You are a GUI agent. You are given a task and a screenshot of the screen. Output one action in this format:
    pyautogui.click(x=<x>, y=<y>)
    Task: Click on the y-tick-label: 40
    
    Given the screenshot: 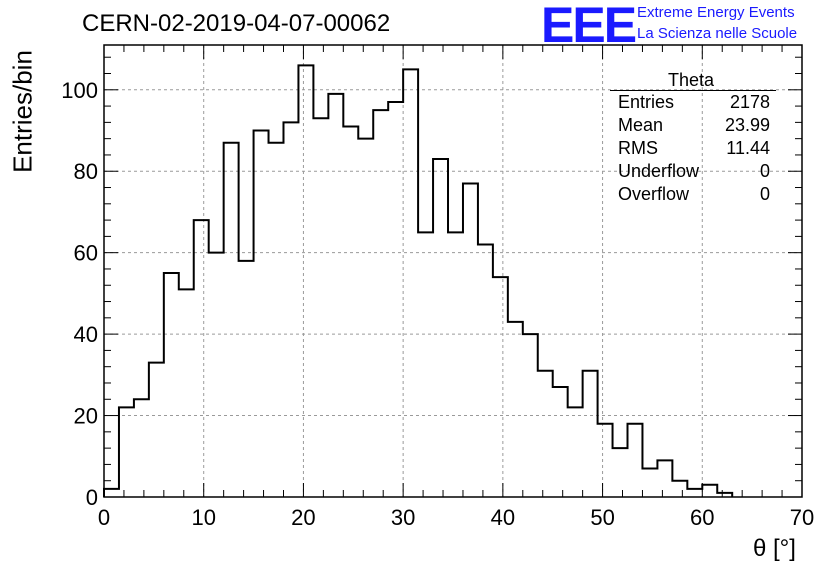 What is the action you would take?
    pyautogui.click(x=86, y=334)
    